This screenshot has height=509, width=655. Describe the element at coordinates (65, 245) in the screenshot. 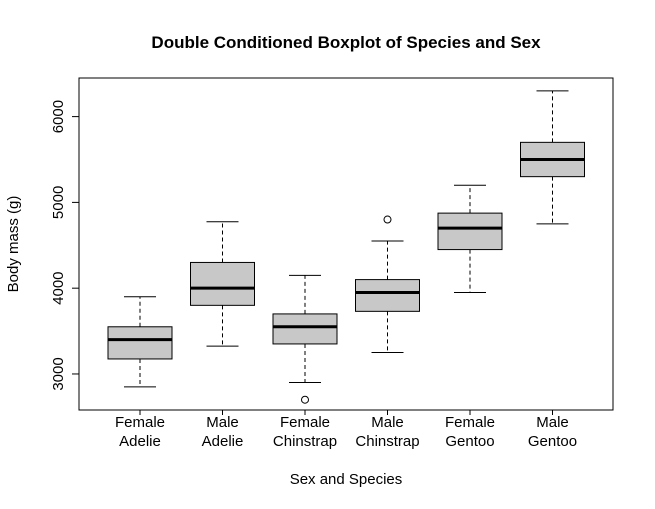

I see `y-axis: 3000 4000 5000 6000` at that location.